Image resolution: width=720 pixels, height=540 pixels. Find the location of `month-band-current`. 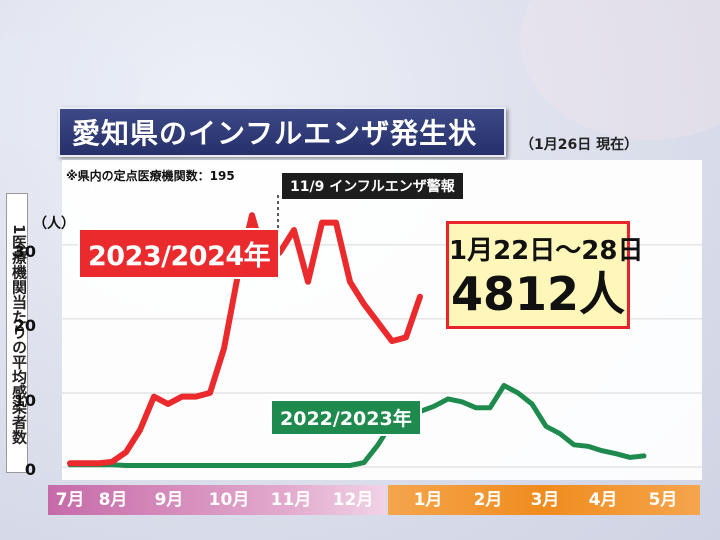

month-band-current is located at coordinates (217, 500).